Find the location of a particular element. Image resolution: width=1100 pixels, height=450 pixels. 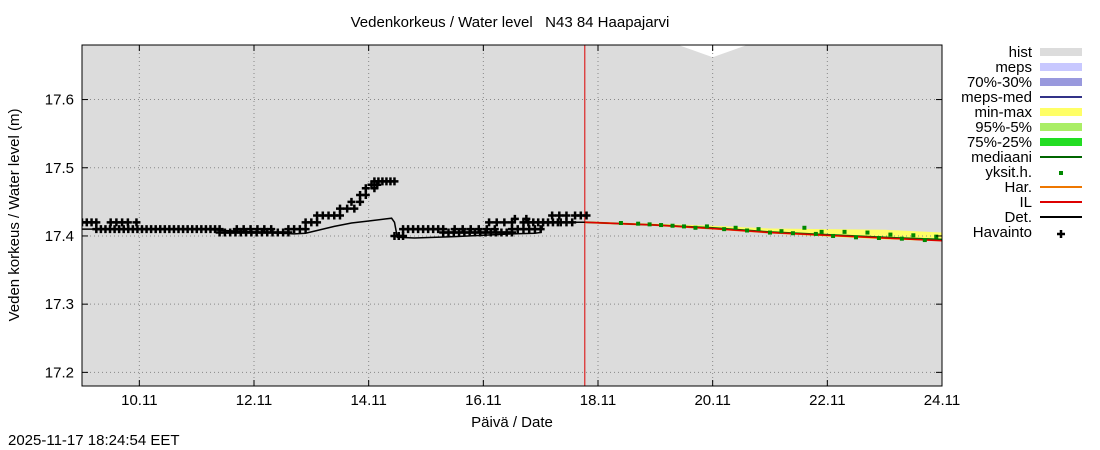

timestamp: 2025-11-17 18:24:54 EET is located at coordinates (94, 440).